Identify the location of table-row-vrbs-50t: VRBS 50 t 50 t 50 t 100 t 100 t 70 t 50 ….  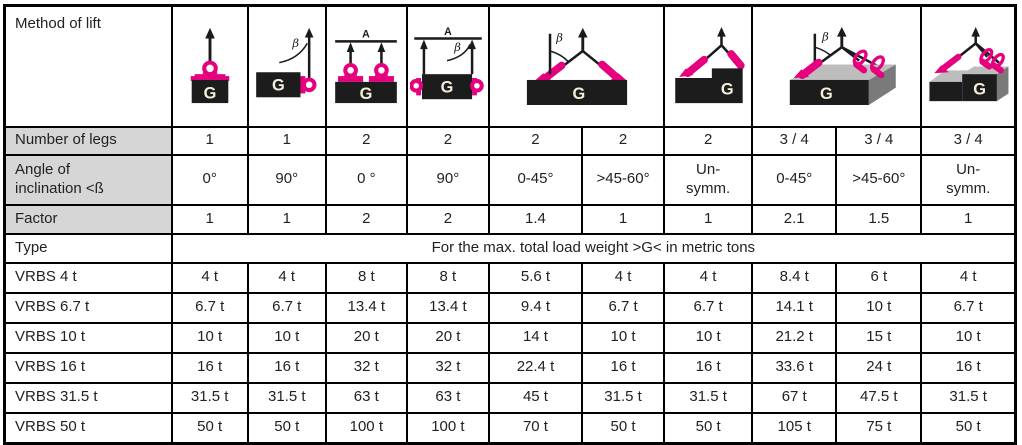
(510, 427).